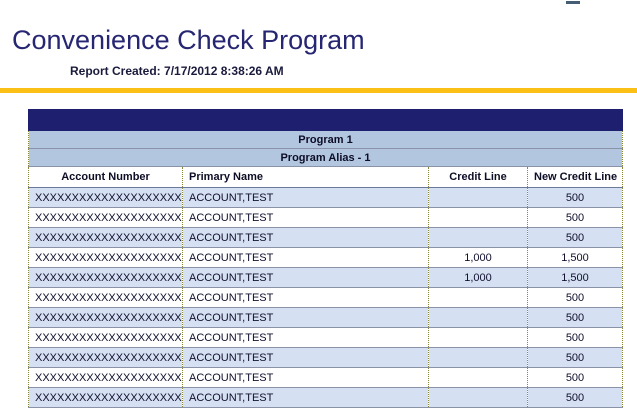  I want to click on column-header-account-number: Account Number, so click(105, 177).